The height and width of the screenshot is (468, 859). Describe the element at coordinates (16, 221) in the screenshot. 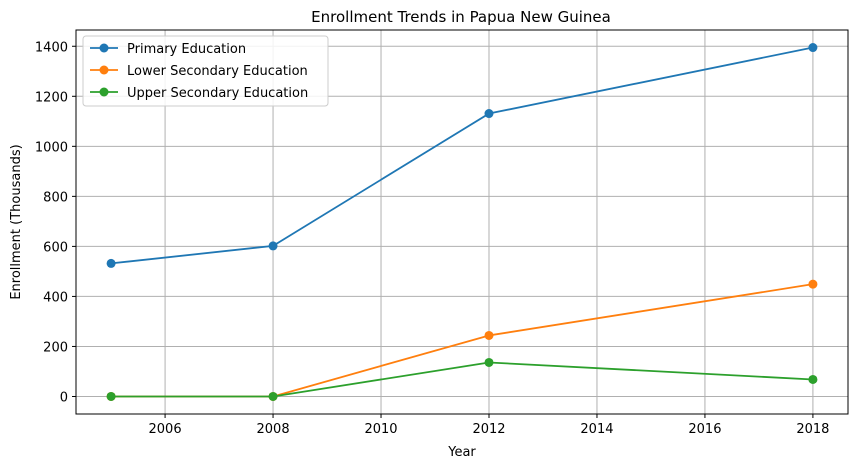

I see `y-axis-label: Enrollment (Thousands)` at that location.